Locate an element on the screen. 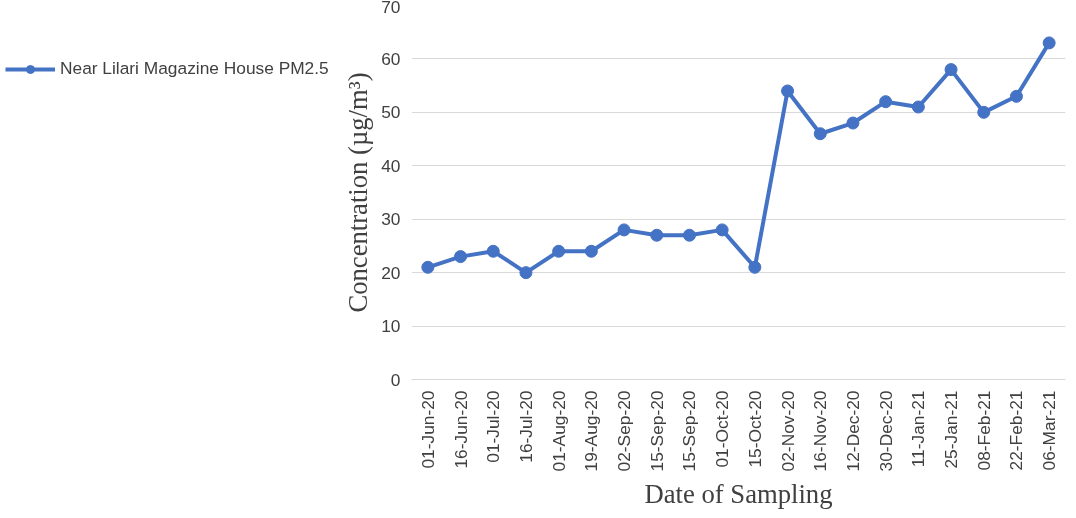 The width and height of the screenshot is (1076, 518). x-tick-label: 16-Jun-20 is located at coordinates (460, 429).